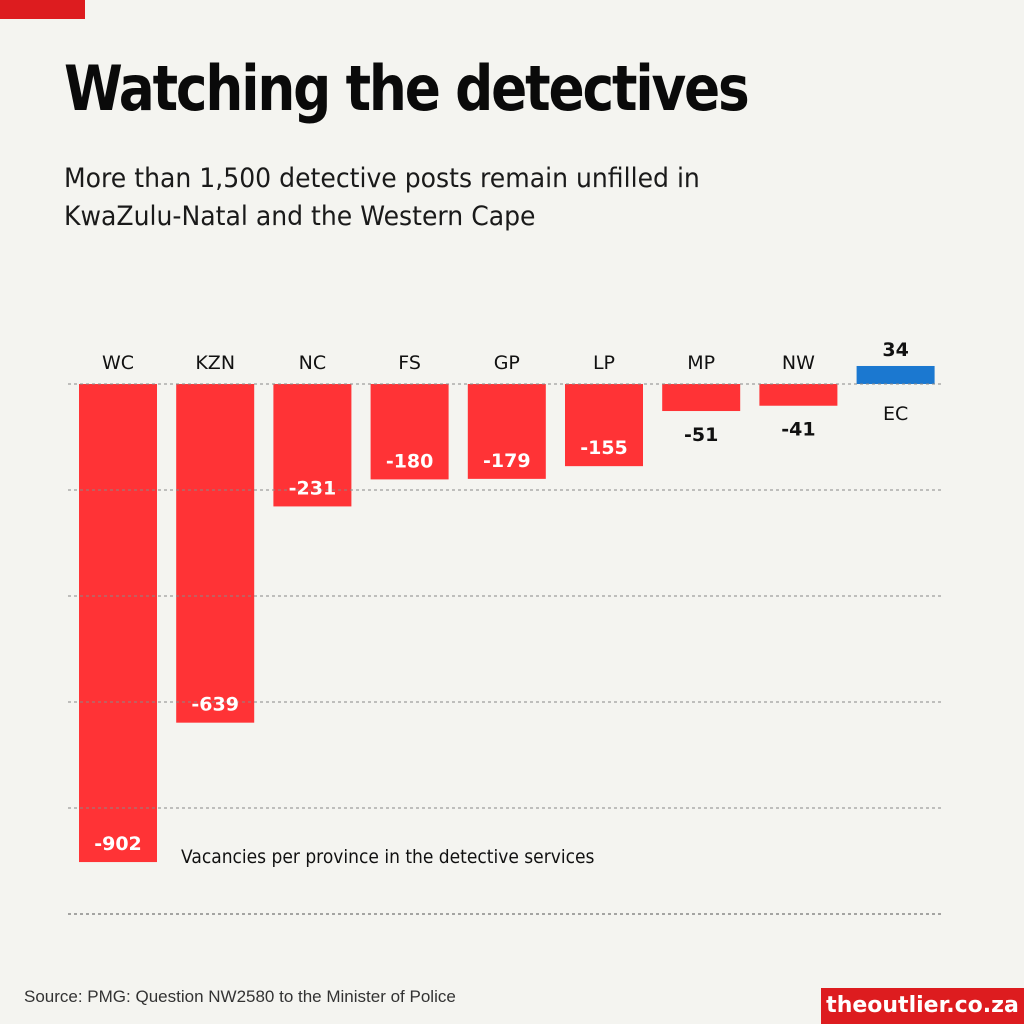  I want to click on bar-wc, so click(118, 623).